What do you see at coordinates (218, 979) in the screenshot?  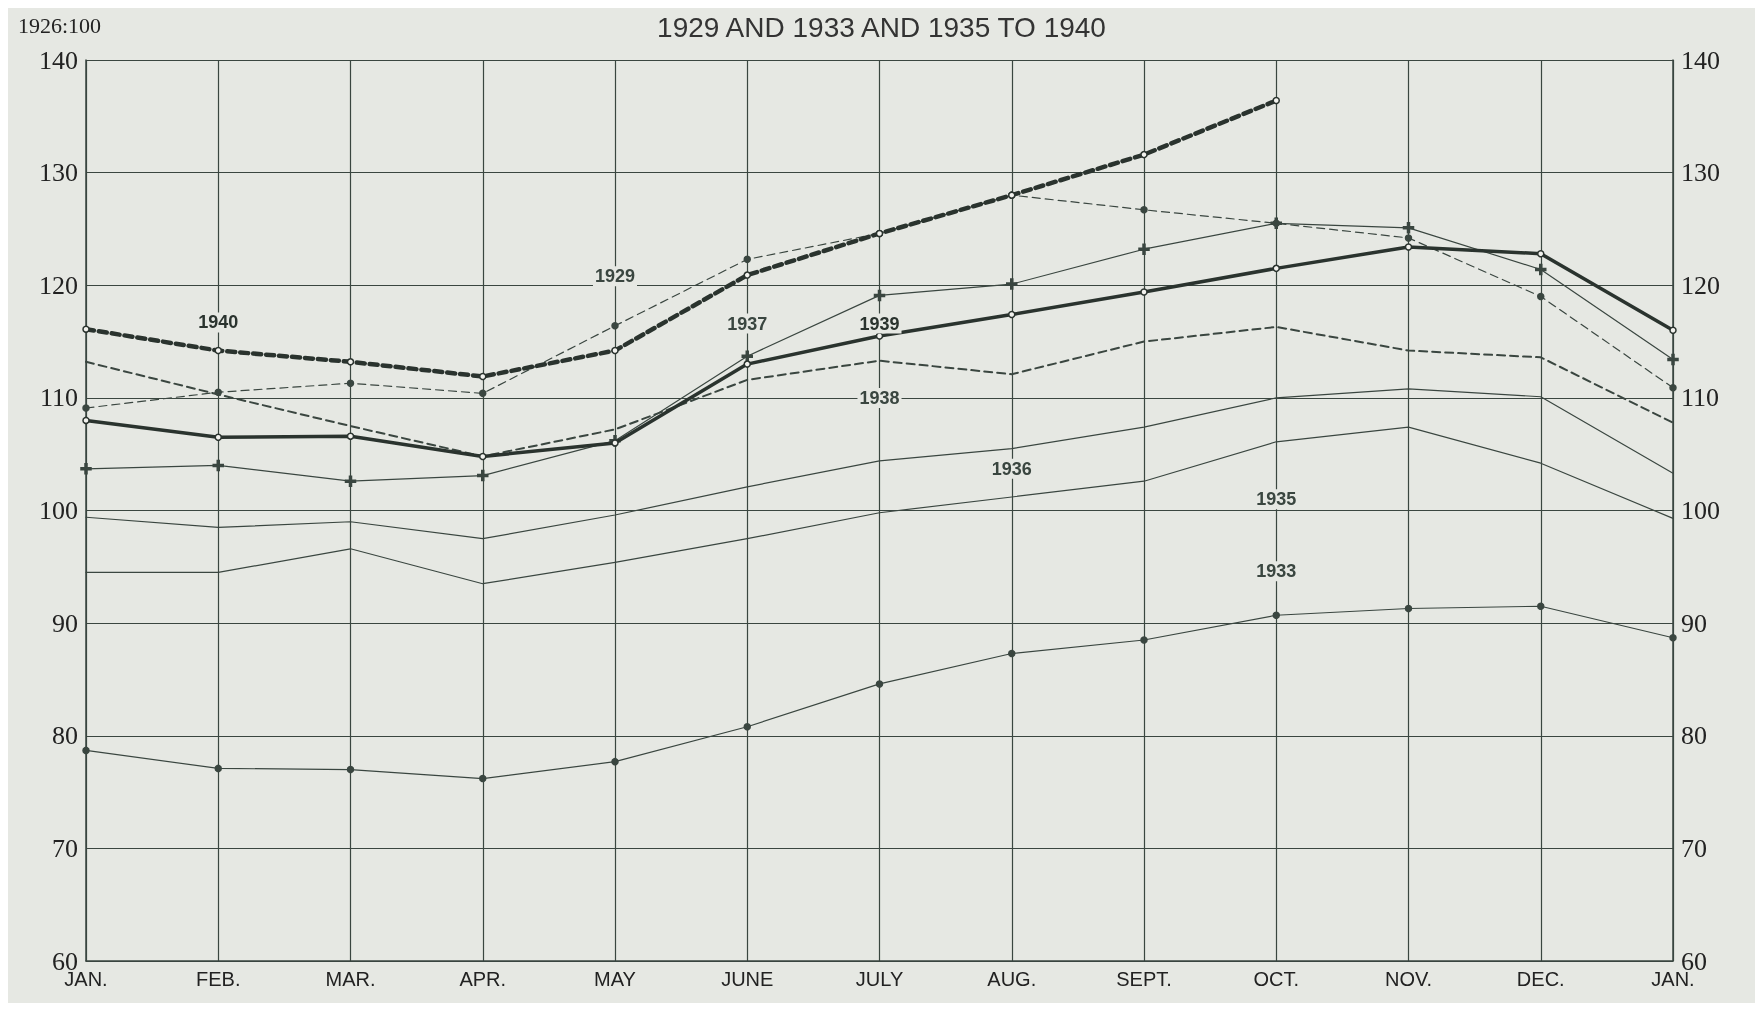 I see `x-tick-label: FEB.` at bounding box center [218, 979].